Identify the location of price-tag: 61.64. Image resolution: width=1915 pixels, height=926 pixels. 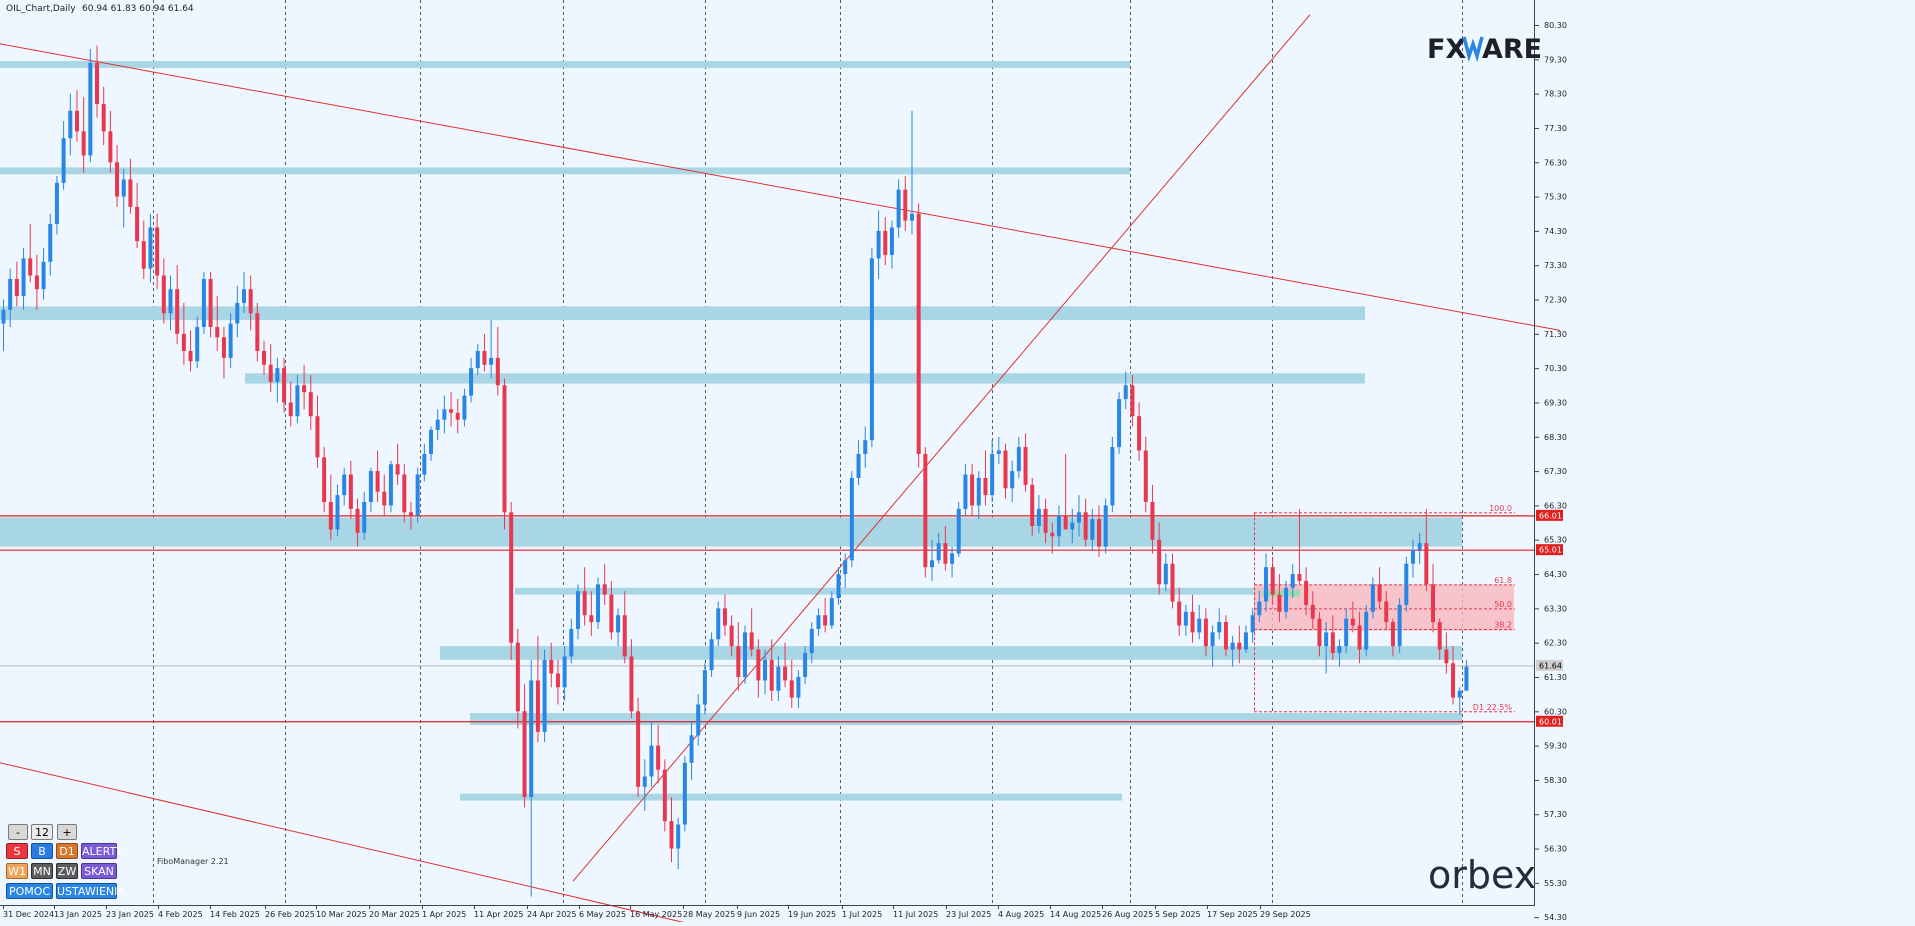
(1549, 665).